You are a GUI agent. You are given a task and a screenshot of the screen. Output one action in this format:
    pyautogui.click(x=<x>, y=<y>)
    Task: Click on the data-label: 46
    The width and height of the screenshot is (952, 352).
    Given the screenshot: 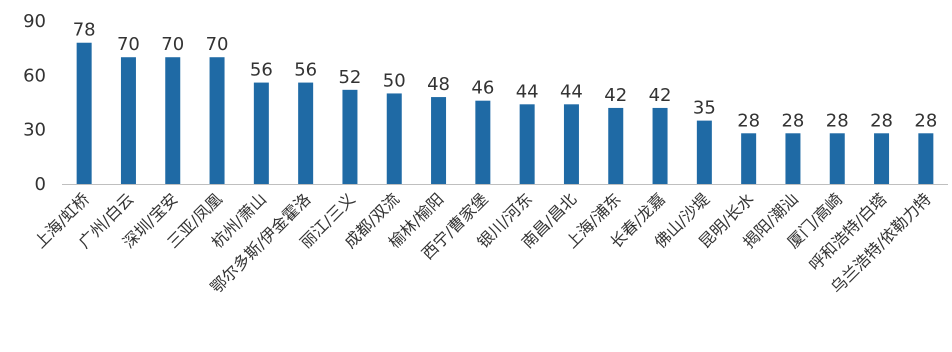 What is the action you would take?
    pyautogui.click(x=482, y=88)
    